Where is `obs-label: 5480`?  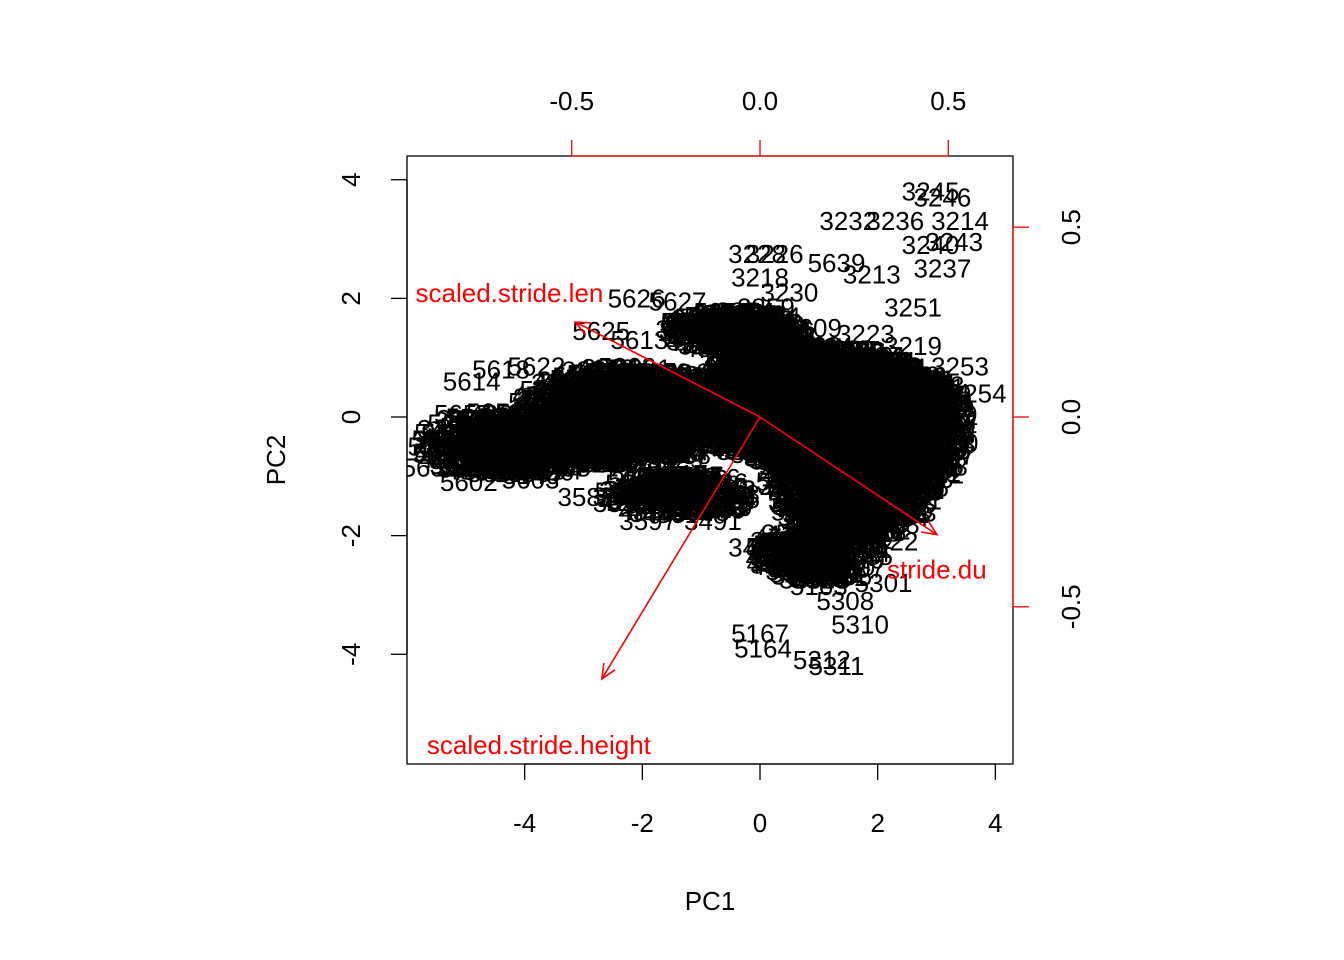 obs-label: 5480 is located at coordinates (800, 370).